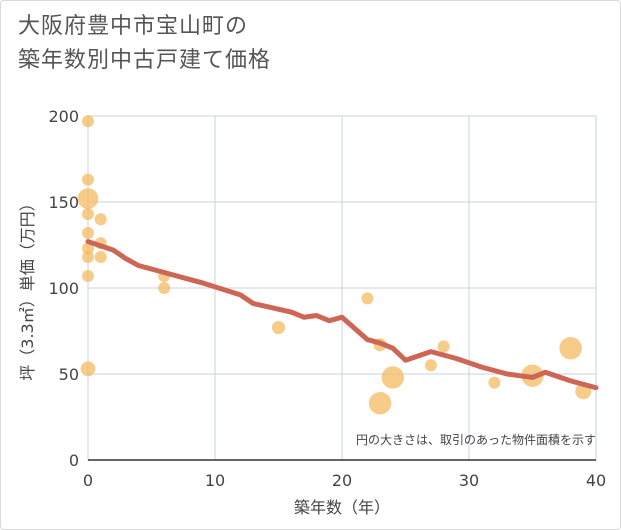  Describe the element at coordinates (144, 44) in the screenshot. I see `chart-title: 大阪府豊中市宝山町の 築年数別中古戸建て価格` at that location.